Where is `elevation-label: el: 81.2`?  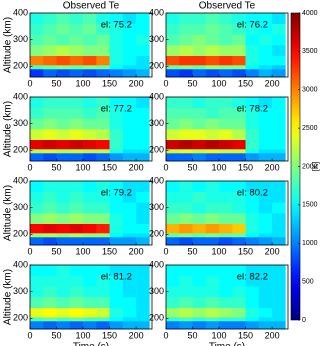
elevation-label: el: 81.2 is located at coordinates (116, 277).